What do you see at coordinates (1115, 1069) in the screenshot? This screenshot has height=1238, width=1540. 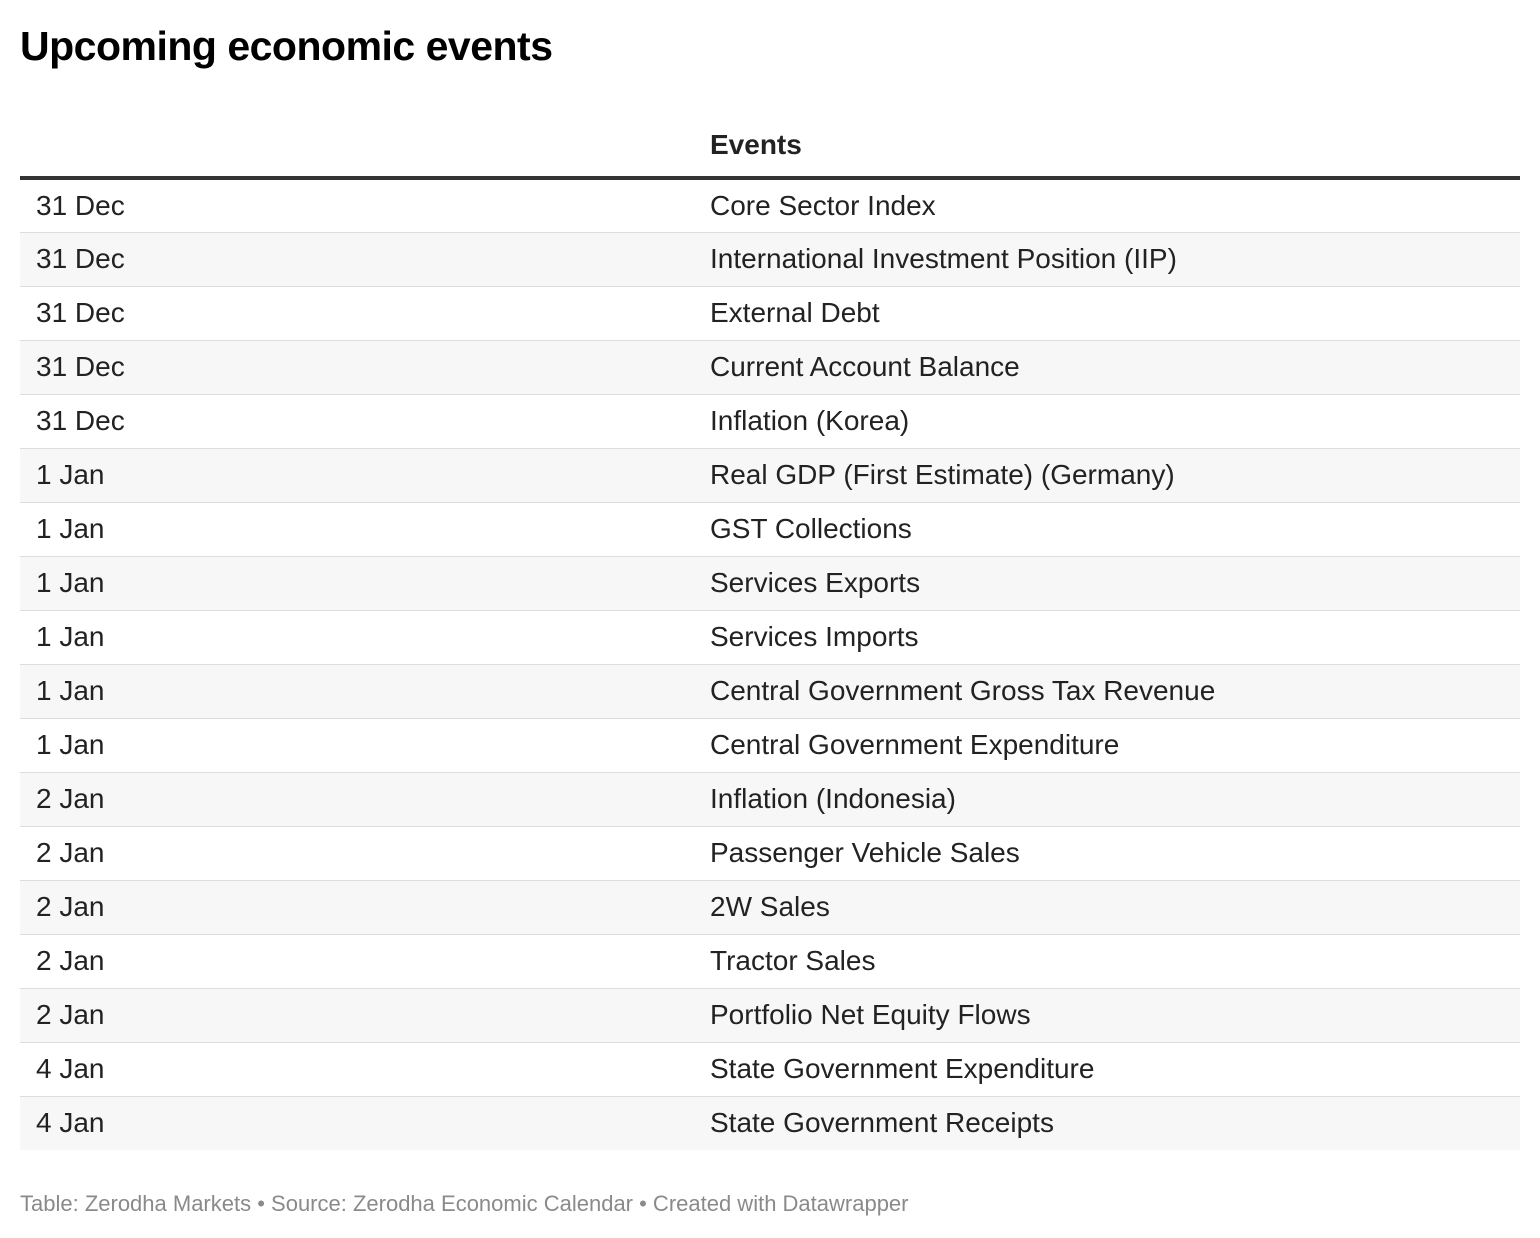 I see `cell-event: State Government Expenditure` at bounding box center [1115, 1069].